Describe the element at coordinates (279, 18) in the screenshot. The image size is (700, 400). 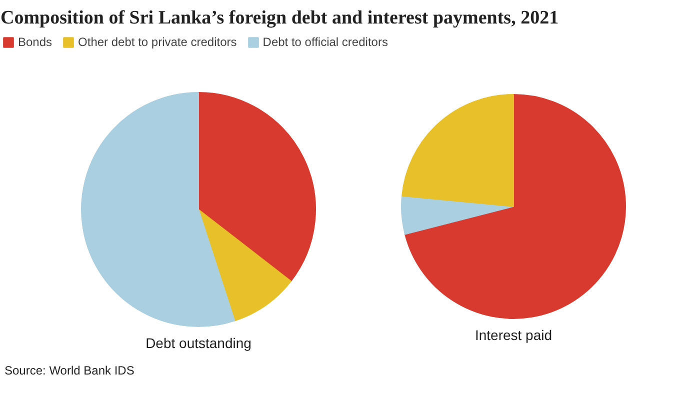
I see `chart-title: Composition of Sri Lanka’s foreign debt and interest payments, 2021` at that location.